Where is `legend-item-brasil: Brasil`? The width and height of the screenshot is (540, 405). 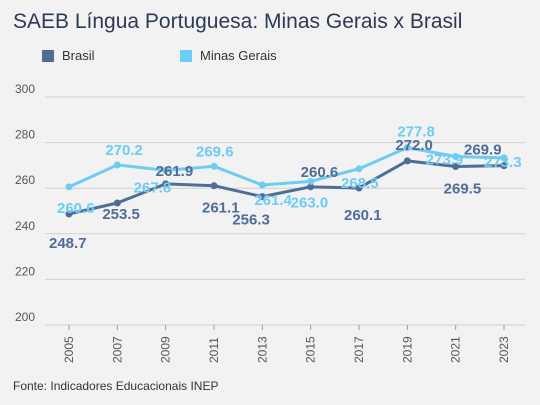
legend-item-brasil: Brasil is located at coordinates (68, 55).